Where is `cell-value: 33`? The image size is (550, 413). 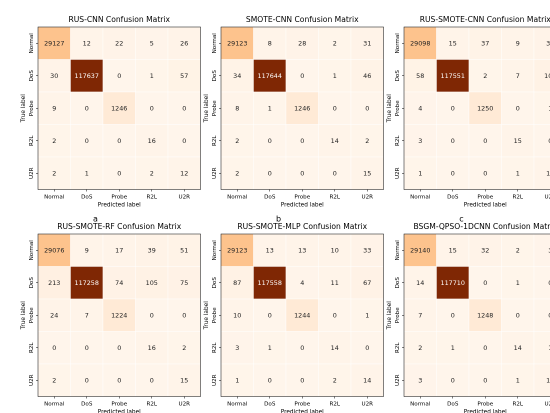 cell-value: 33 is located at coordinates (548, 44).